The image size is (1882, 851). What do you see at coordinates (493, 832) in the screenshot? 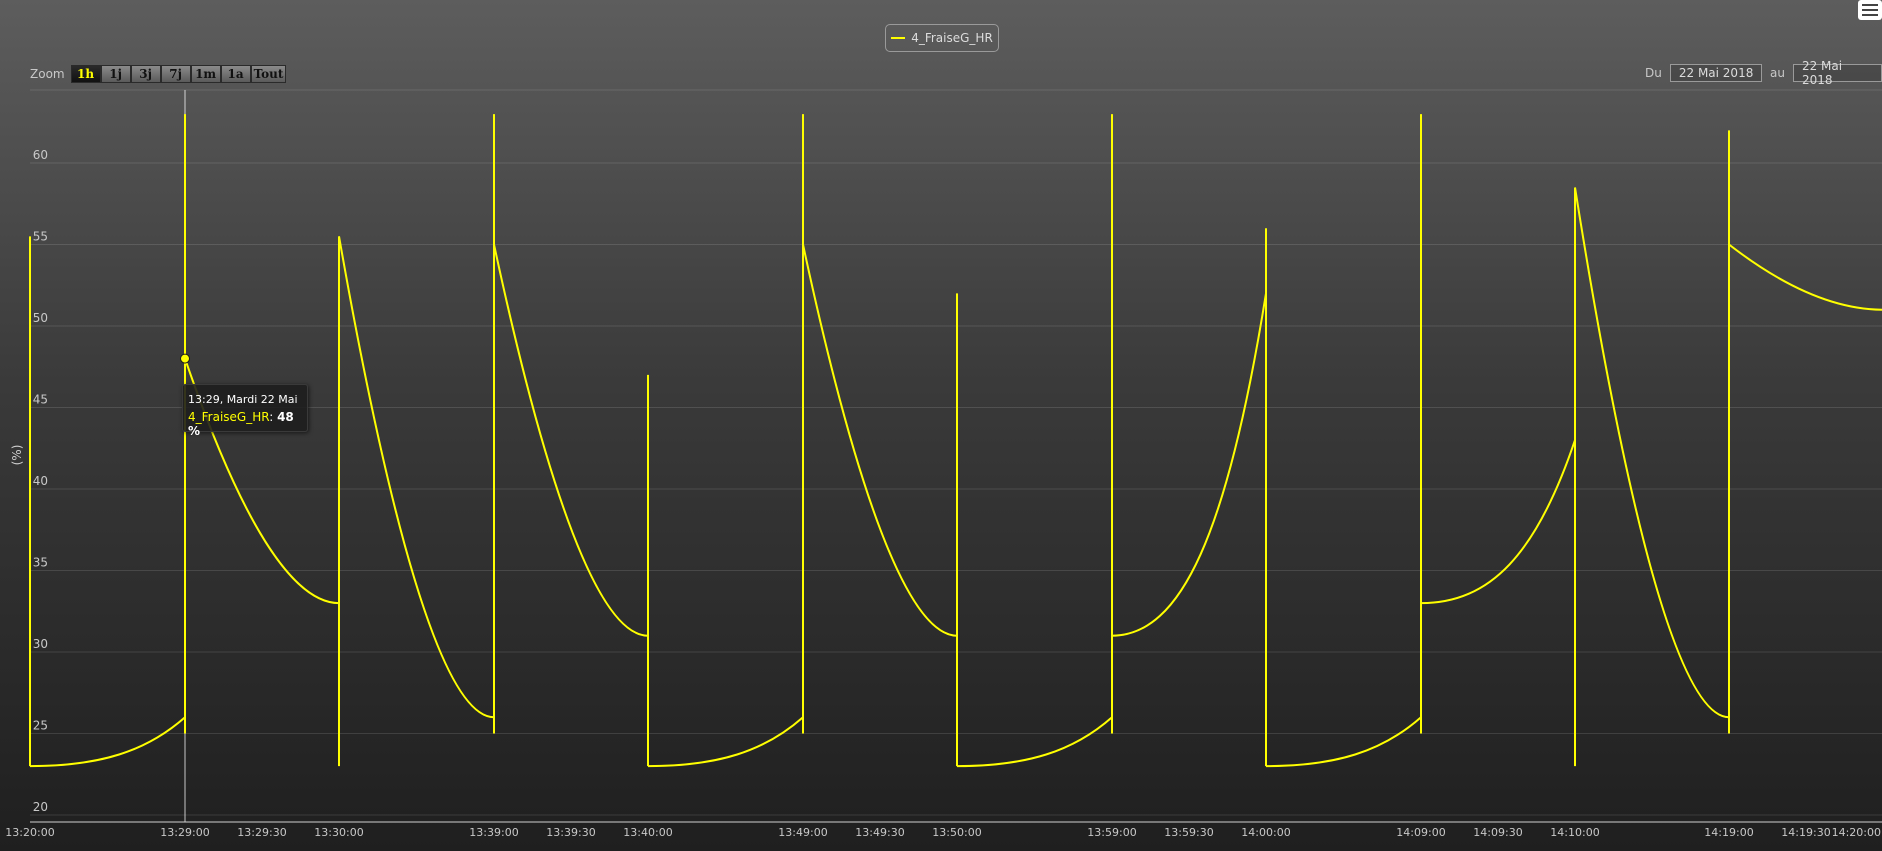
I see `x-tick-label: 13:39:00` at bounding box center [493, 832].